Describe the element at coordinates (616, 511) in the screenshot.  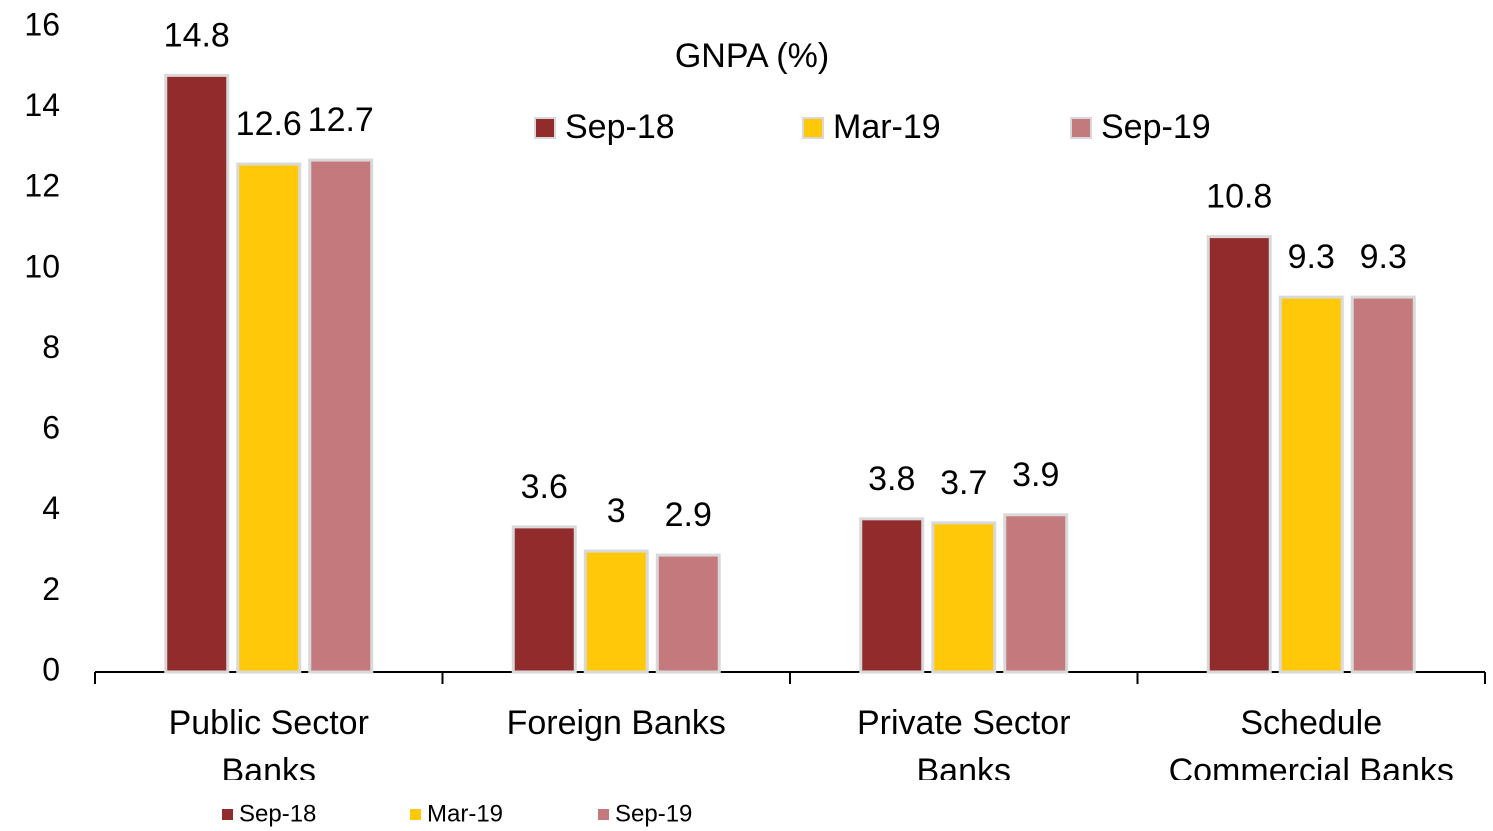
I see `data-label: 3` at that location.